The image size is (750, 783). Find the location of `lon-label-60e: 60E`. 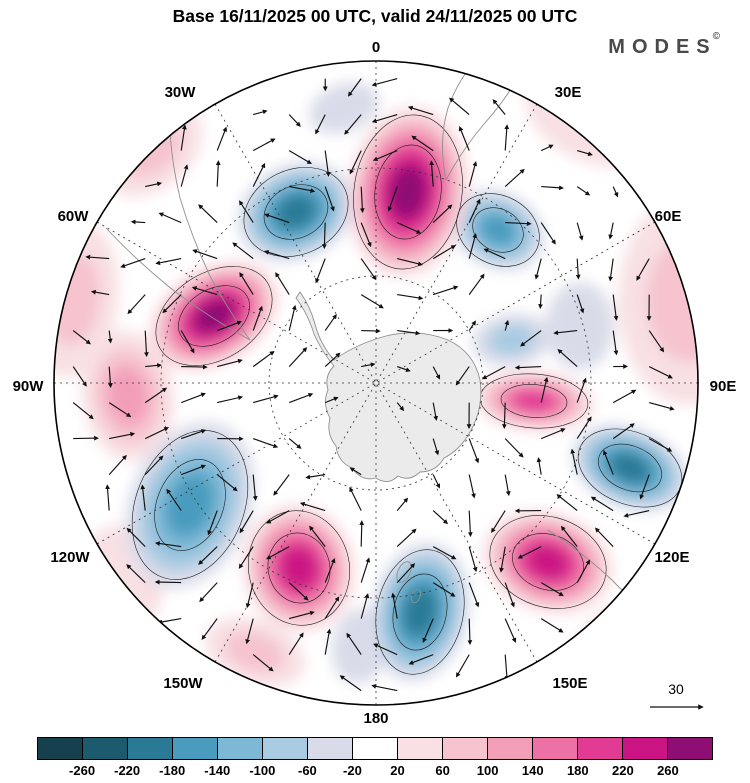

lon-label-60e: 60E is located at coordinates (668, 216).